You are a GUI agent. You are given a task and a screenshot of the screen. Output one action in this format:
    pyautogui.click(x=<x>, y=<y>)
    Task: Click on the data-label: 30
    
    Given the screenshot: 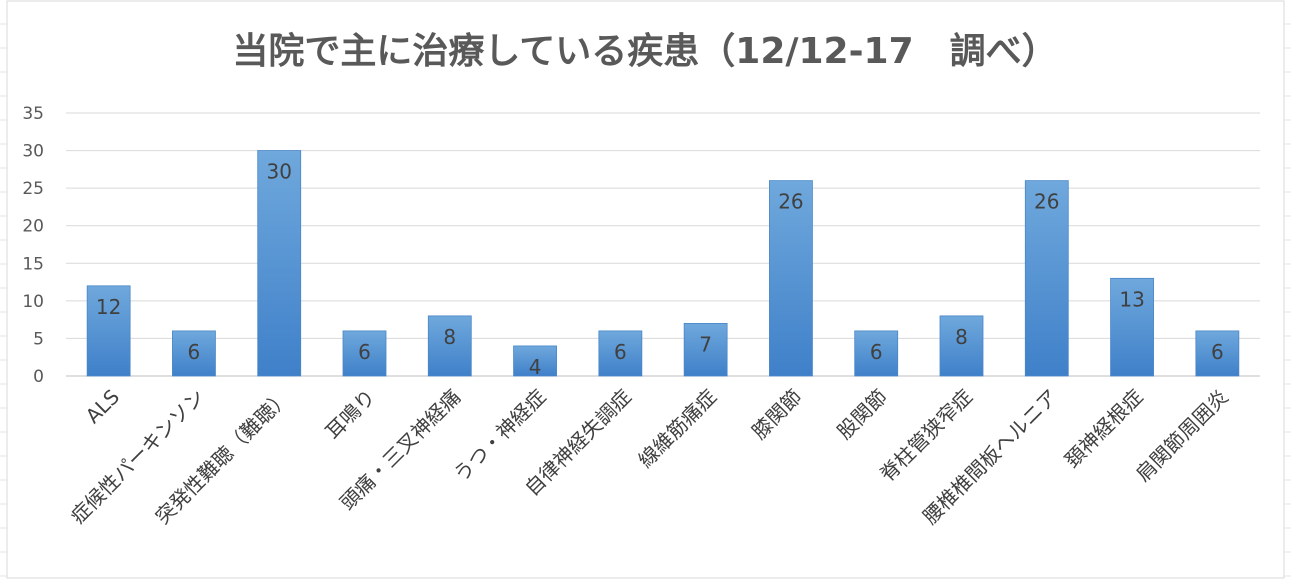 What is the action you would take?
    pyautogui.click(x=278, y=172)
    